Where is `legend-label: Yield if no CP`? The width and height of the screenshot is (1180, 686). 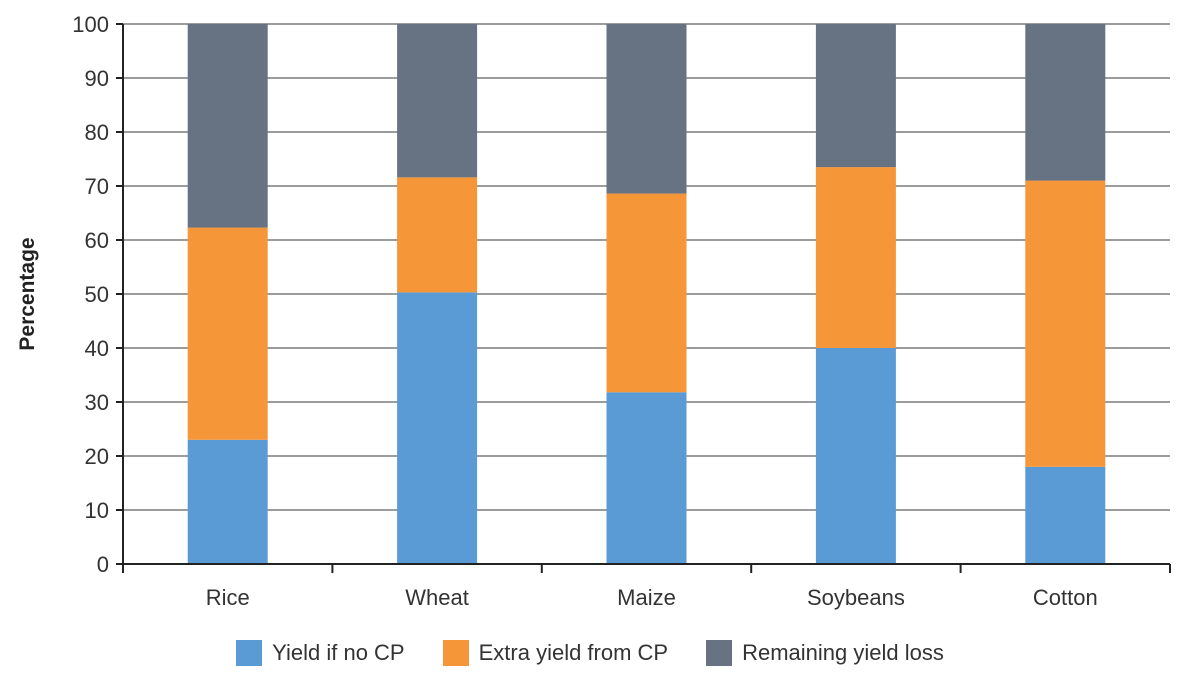
legend-label: Yield if no CP is located at coordinates (338, 652).